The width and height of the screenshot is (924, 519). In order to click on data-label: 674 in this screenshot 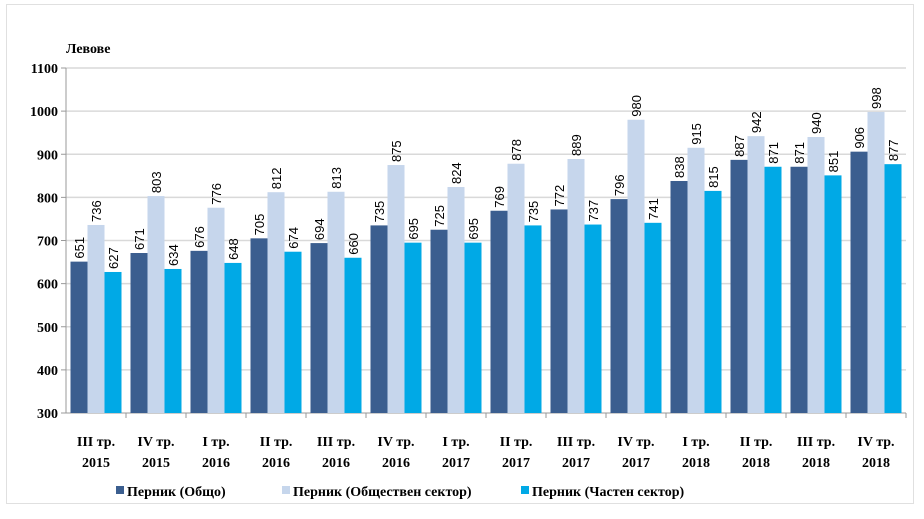, I will do `click(293, 238)`.